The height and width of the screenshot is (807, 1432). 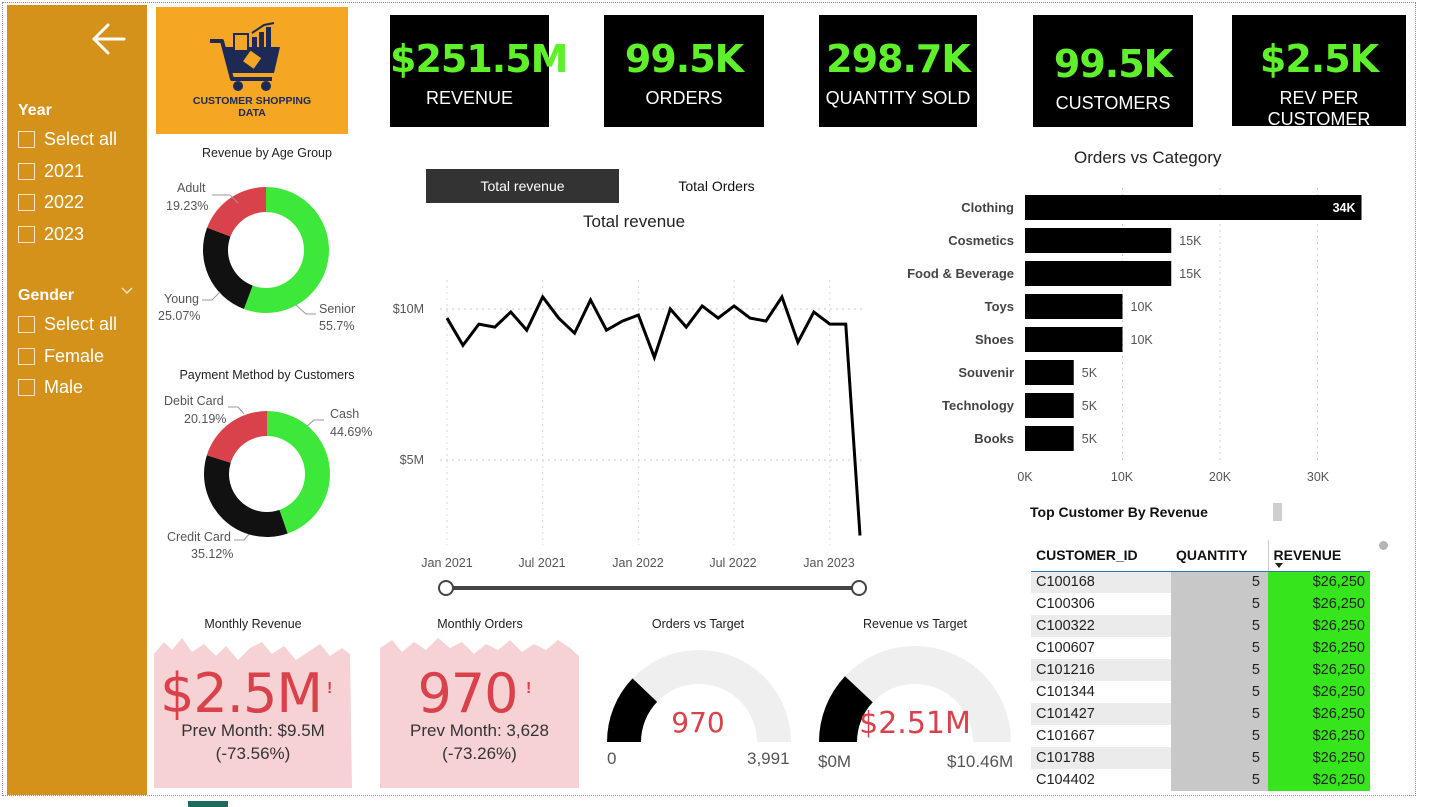 What do you see at coordinates (522, 186) in the screenshot?
I see `tab-total-revenue: Total revenue` at bounding box center [522, 186].